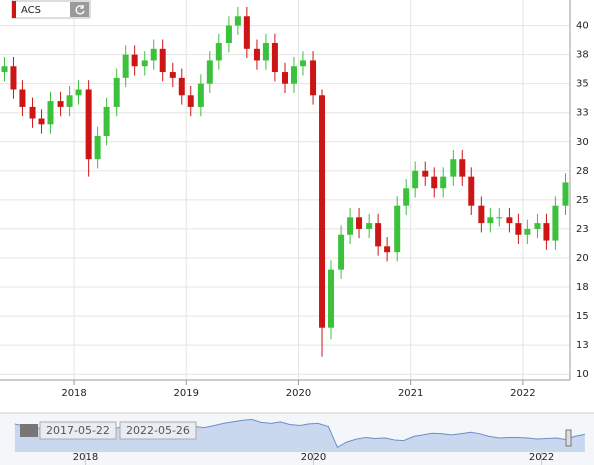 The width and height of the screenshot is (594, 465). Describe the element at coordinates (582, 345) in the screenshot. I see `y-tick-label: 13` at that location.